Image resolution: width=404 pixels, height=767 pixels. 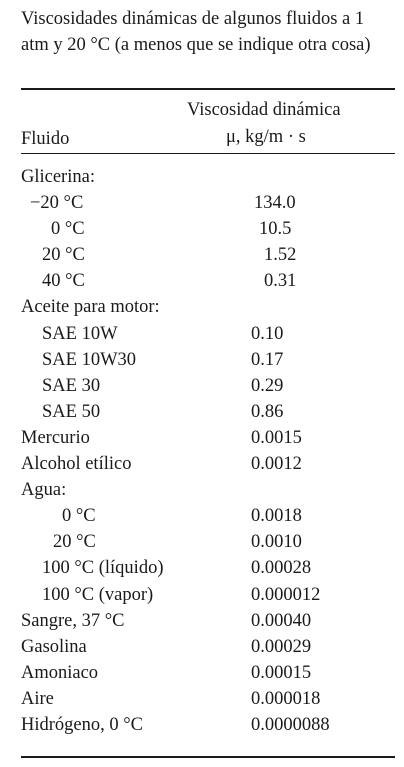 What do you see at coordinates (276, 437) in the screenshot?
I see `row-viscosity-value: 0.0015` at bounding box center [276, 437].